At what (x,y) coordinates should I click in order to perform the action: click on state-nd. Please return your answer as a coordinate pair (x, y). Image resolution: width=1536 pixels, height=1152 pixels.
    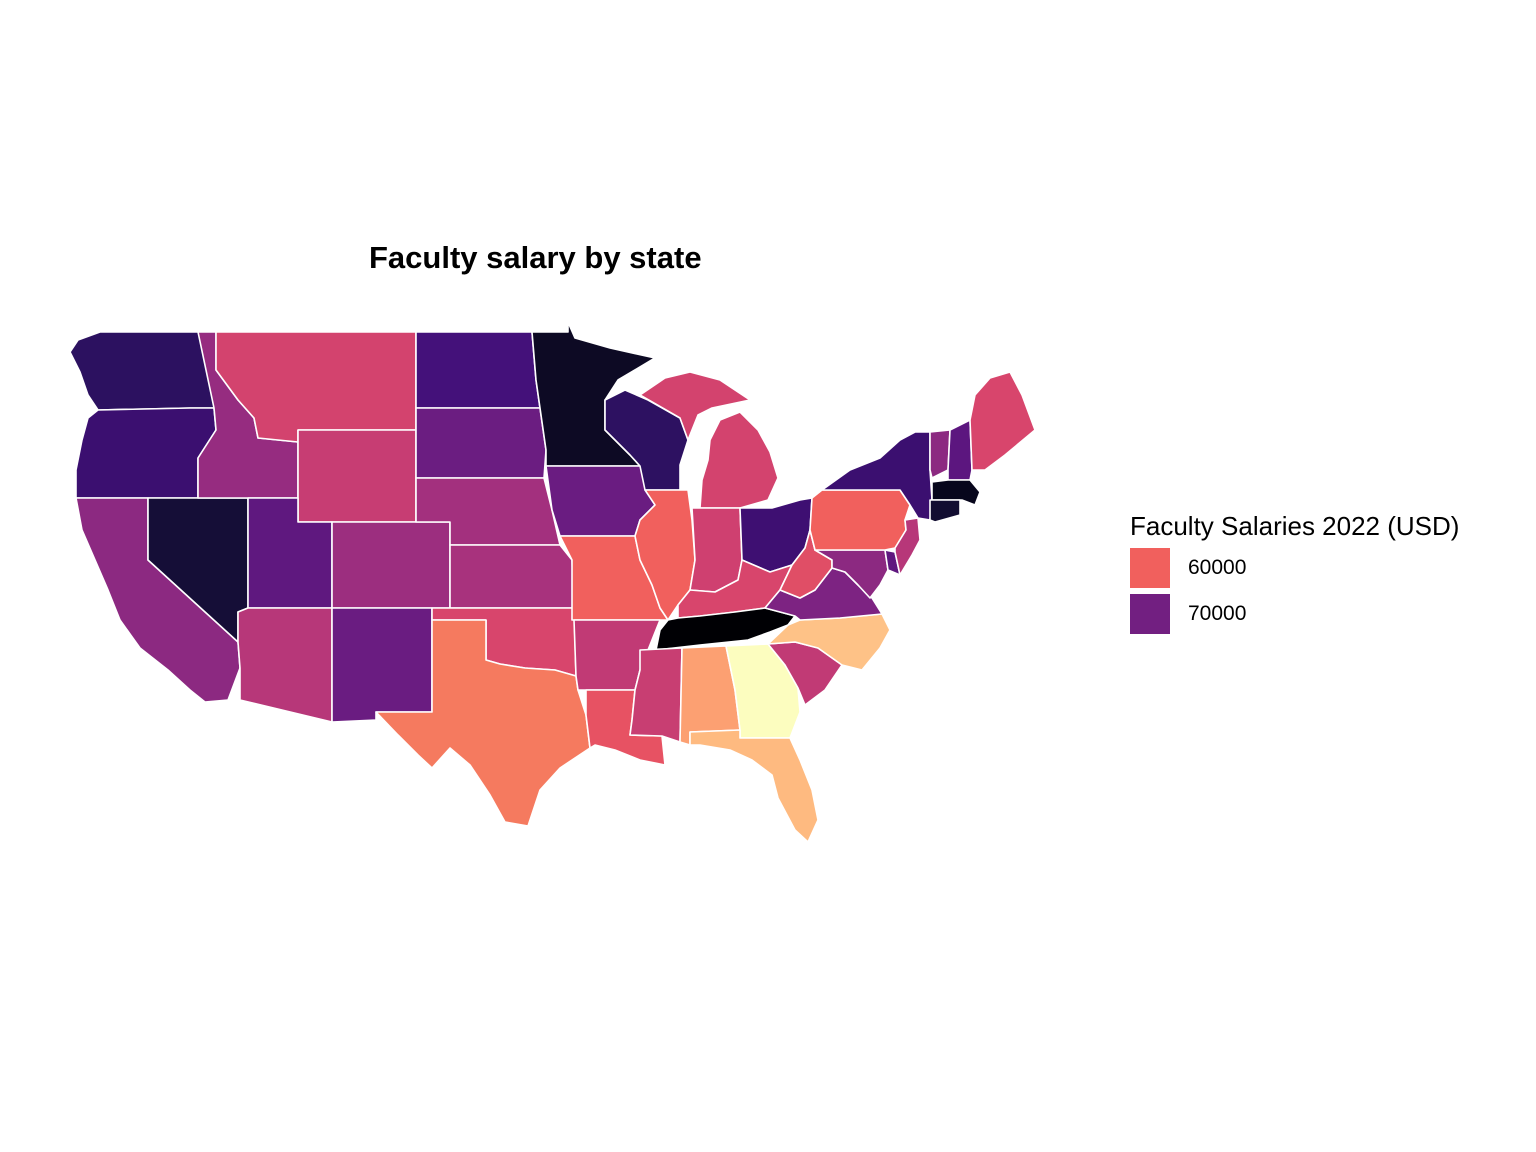
    Looking at the image, I should click on (478, 370).